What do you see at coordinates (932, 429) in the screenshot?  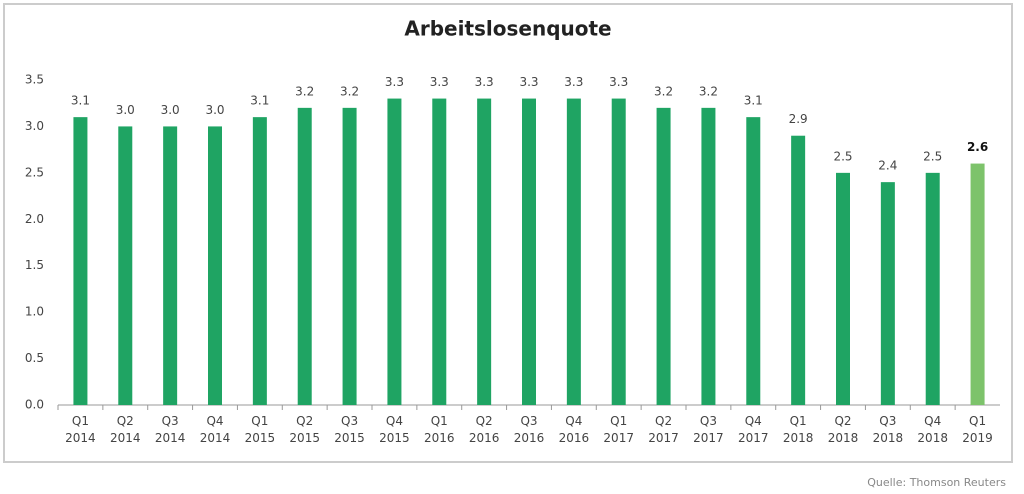 I see `x-tick-label: Q4 2018` at bounding box center [932, 429].